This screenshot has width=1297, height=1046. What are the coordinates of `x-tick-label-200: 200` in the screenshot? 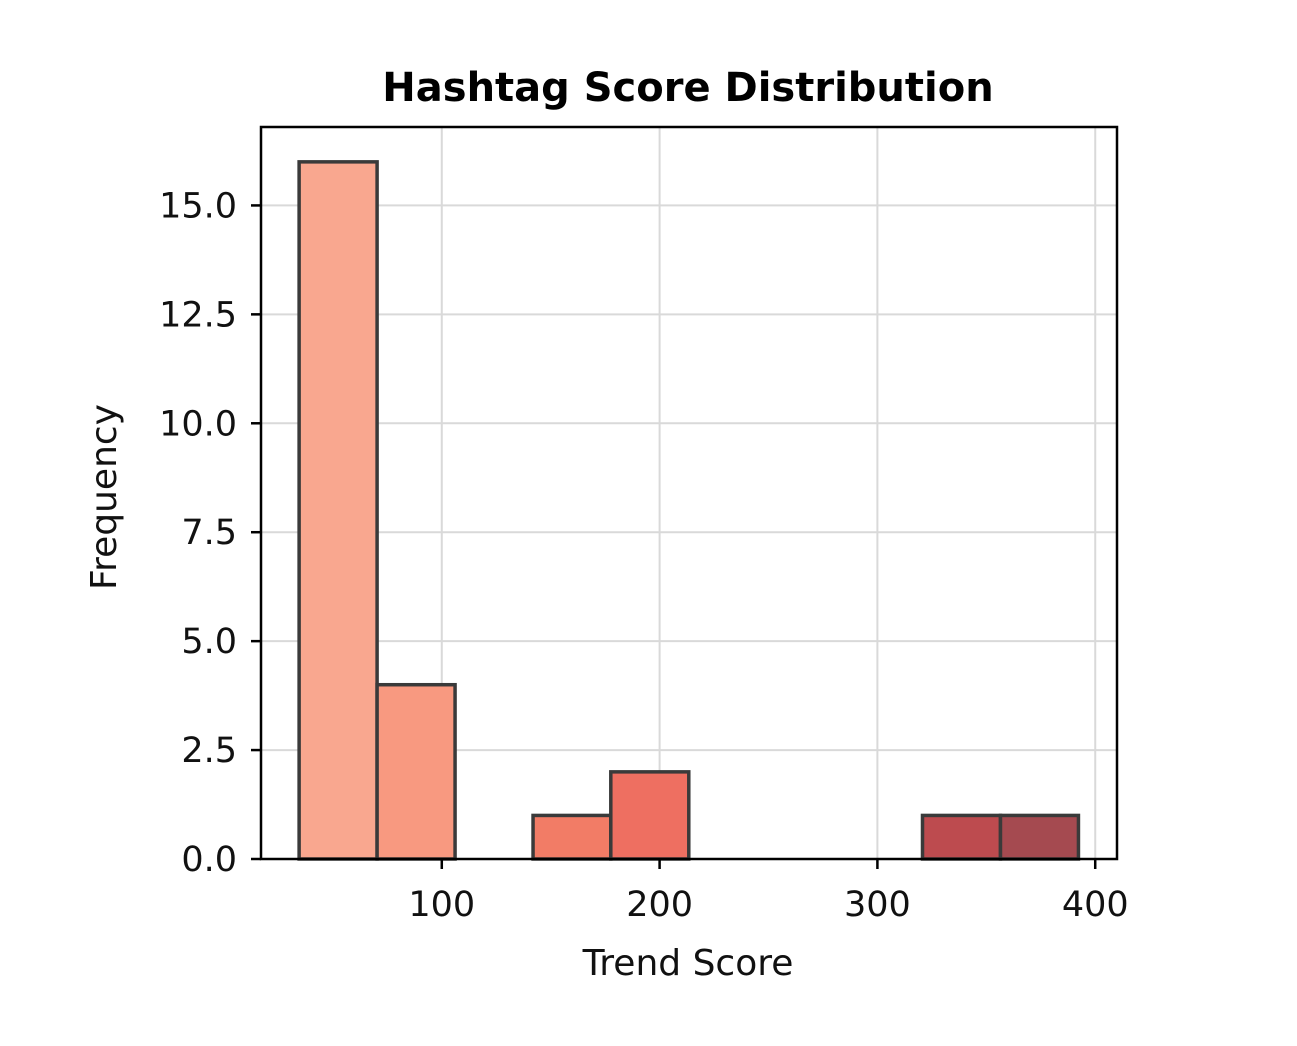 It's located at (659, 905).